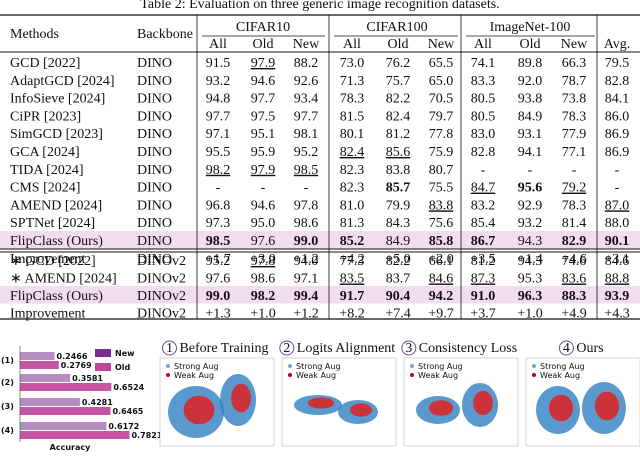  What do you see at coordinates (47, 170) in the screenshot?
I see `table-cell: TIDA [2024]` at bounding box center [47, 170].